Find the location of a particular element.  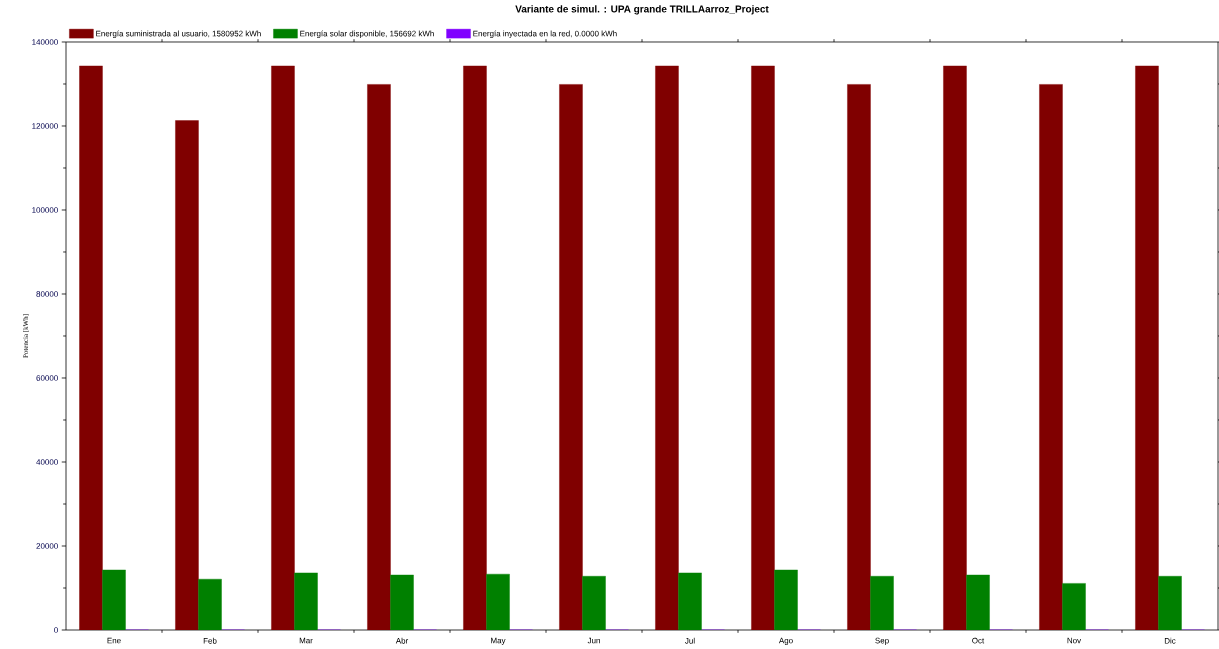

chart-title: Variante de simul. : UPA grande TRILLAarroz_Project is located at coordinates (642, 10).